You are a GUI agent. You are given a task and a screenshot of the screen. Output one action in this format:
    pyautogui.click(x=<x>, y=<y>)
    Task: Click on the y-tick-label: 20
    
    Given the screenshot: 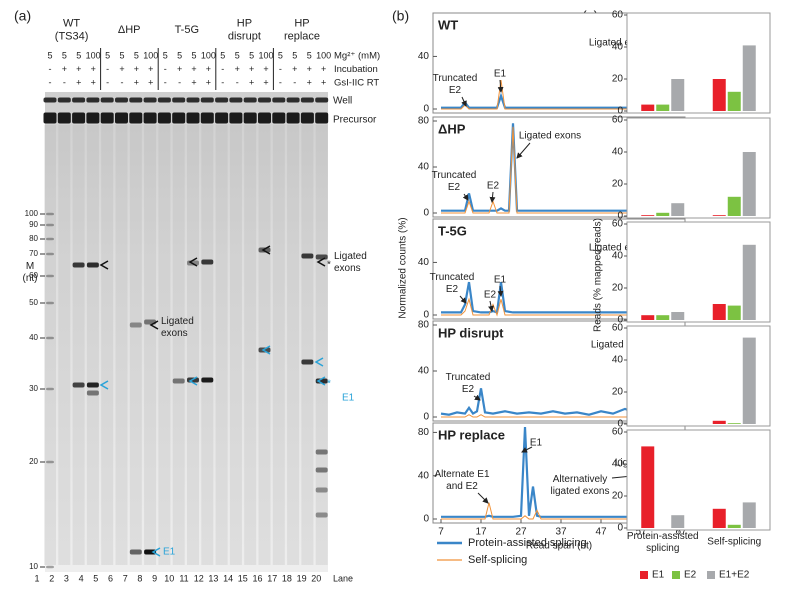 What is the action you would take?
    pyautogui.click(x=618, y=184)
    